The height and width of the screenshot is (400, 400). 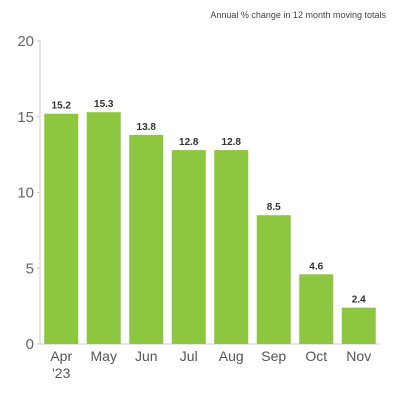 I want to click on y-tick-label: 10, so click(x=25, y=193).